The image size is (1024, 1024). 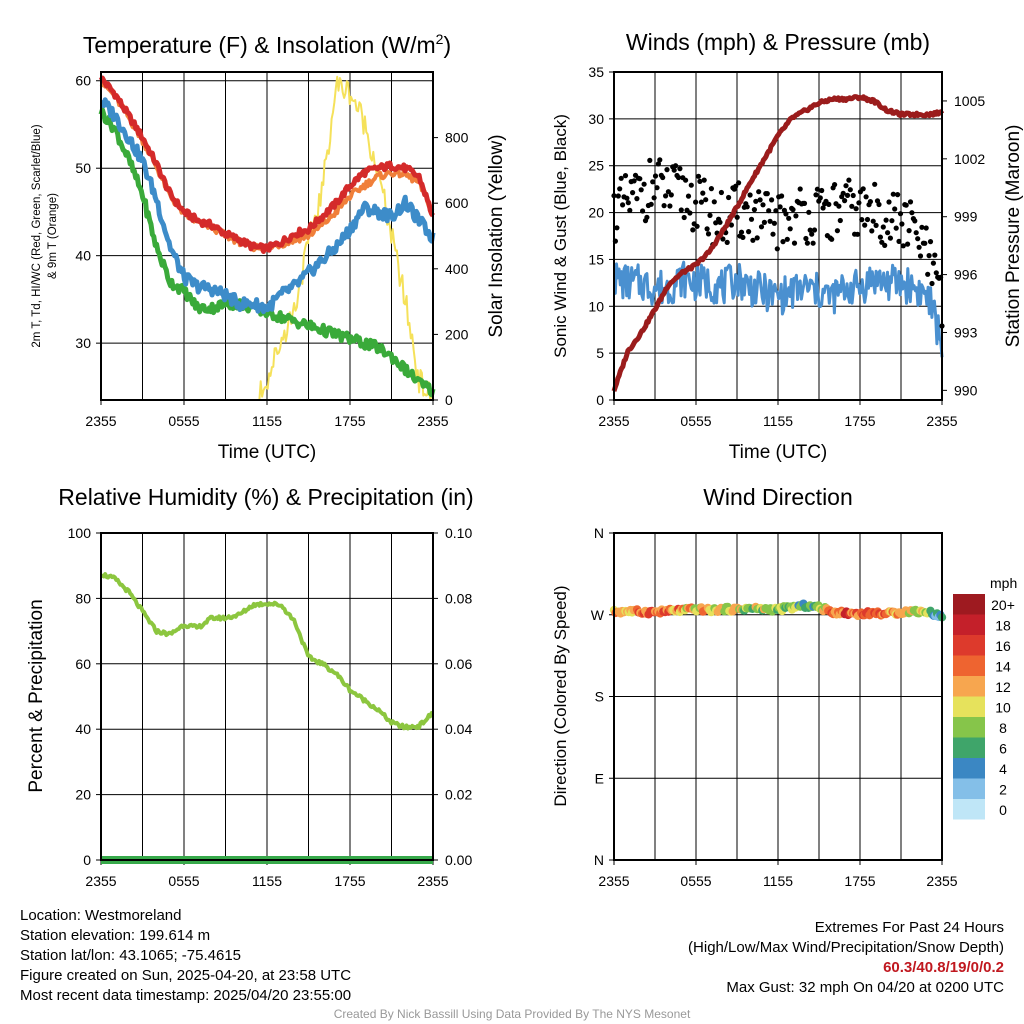 I want to click on y-tick-label: 15, so click(x=596, y=259).